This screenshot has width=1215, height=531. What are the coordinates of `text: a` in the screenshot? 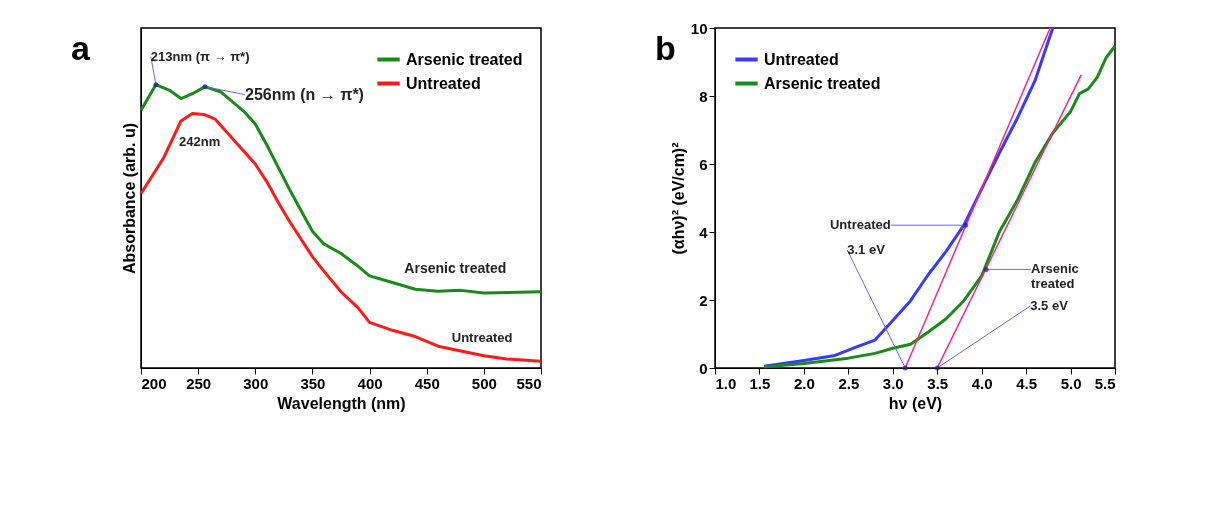 It's located at (81, 48).